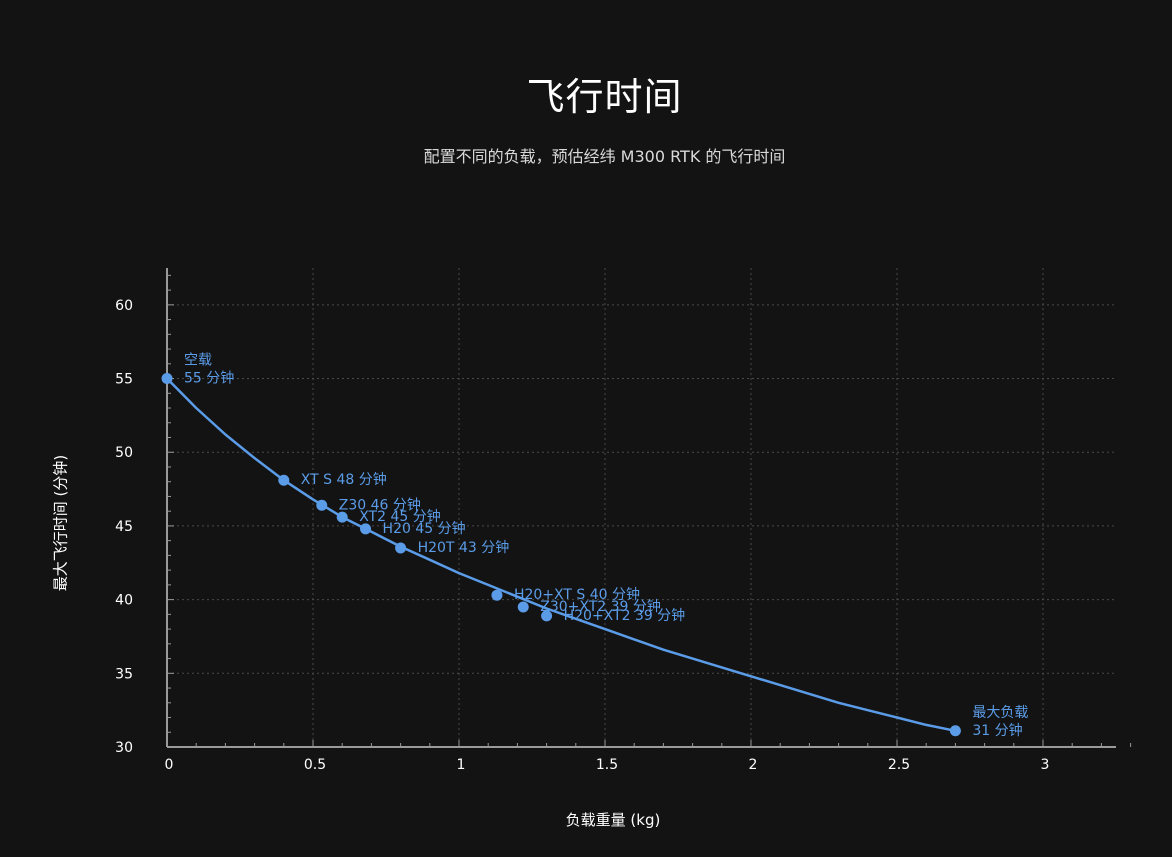 This screenshot has width=1172, height=857. I want to click on y-tick-label: 30, so click(124, 748).